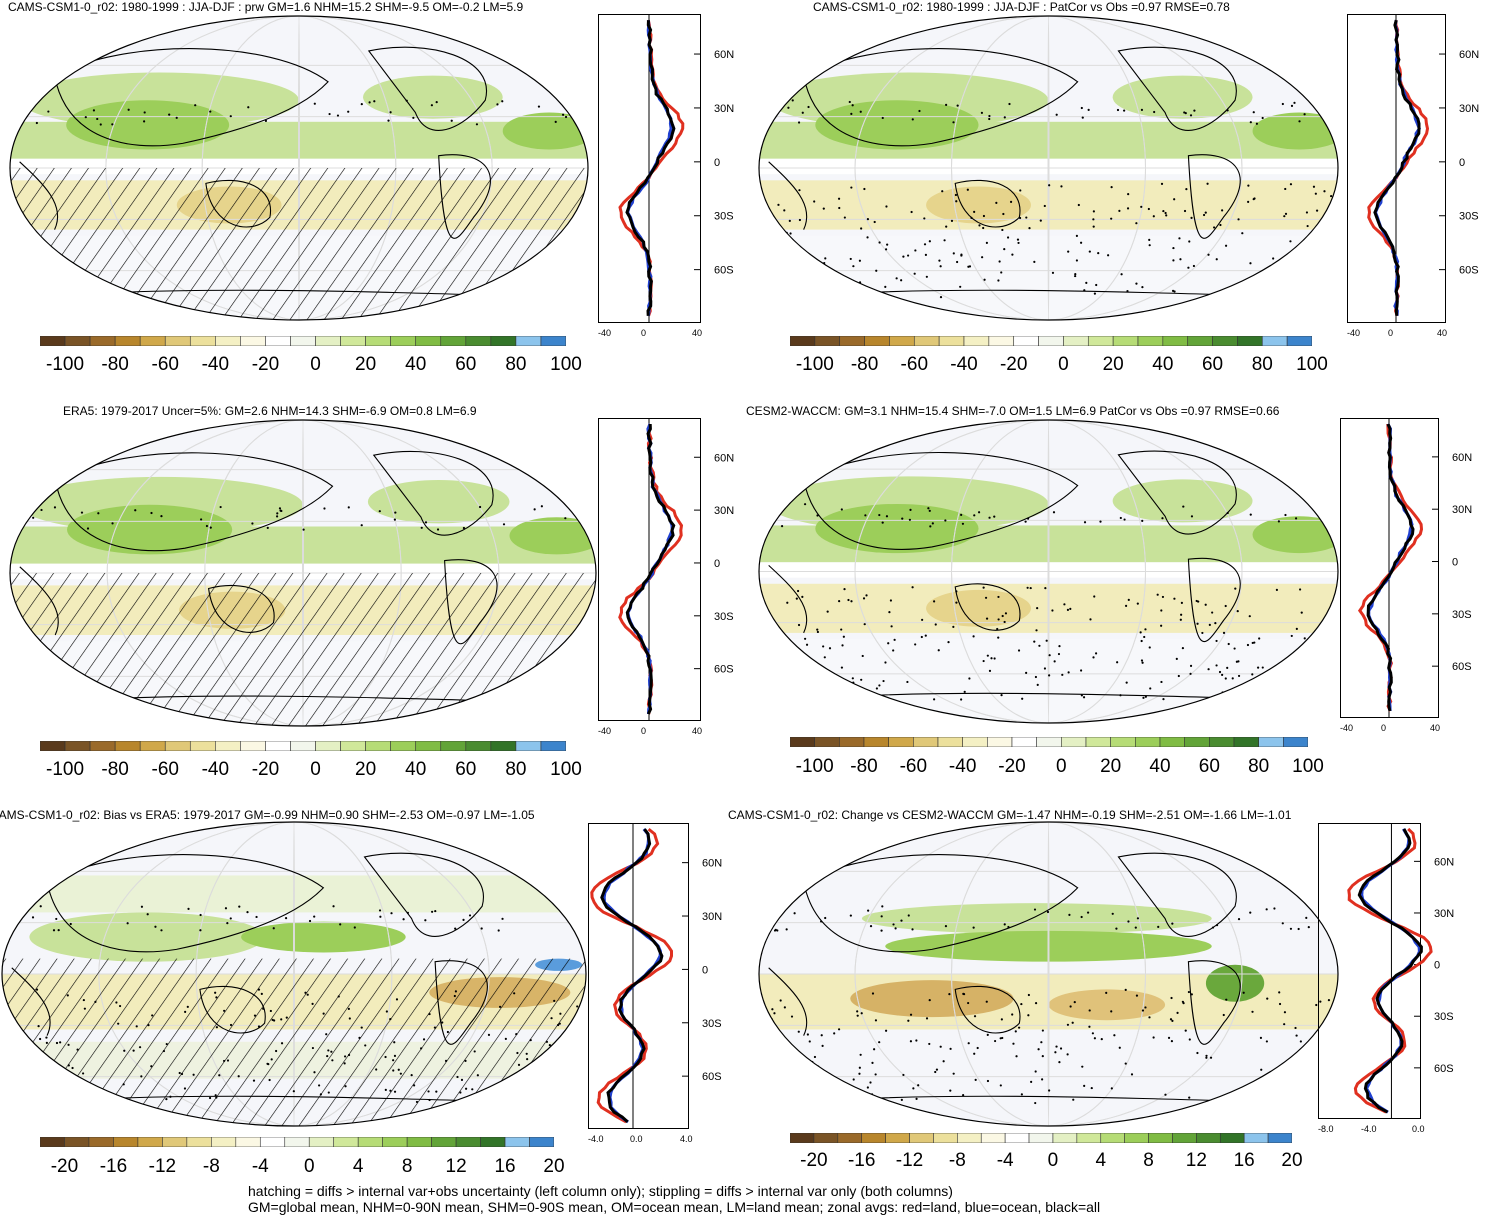  Describe the element at coordinates (697, 333) in the screenshot. I see `profile-xtick: 40` at that location.